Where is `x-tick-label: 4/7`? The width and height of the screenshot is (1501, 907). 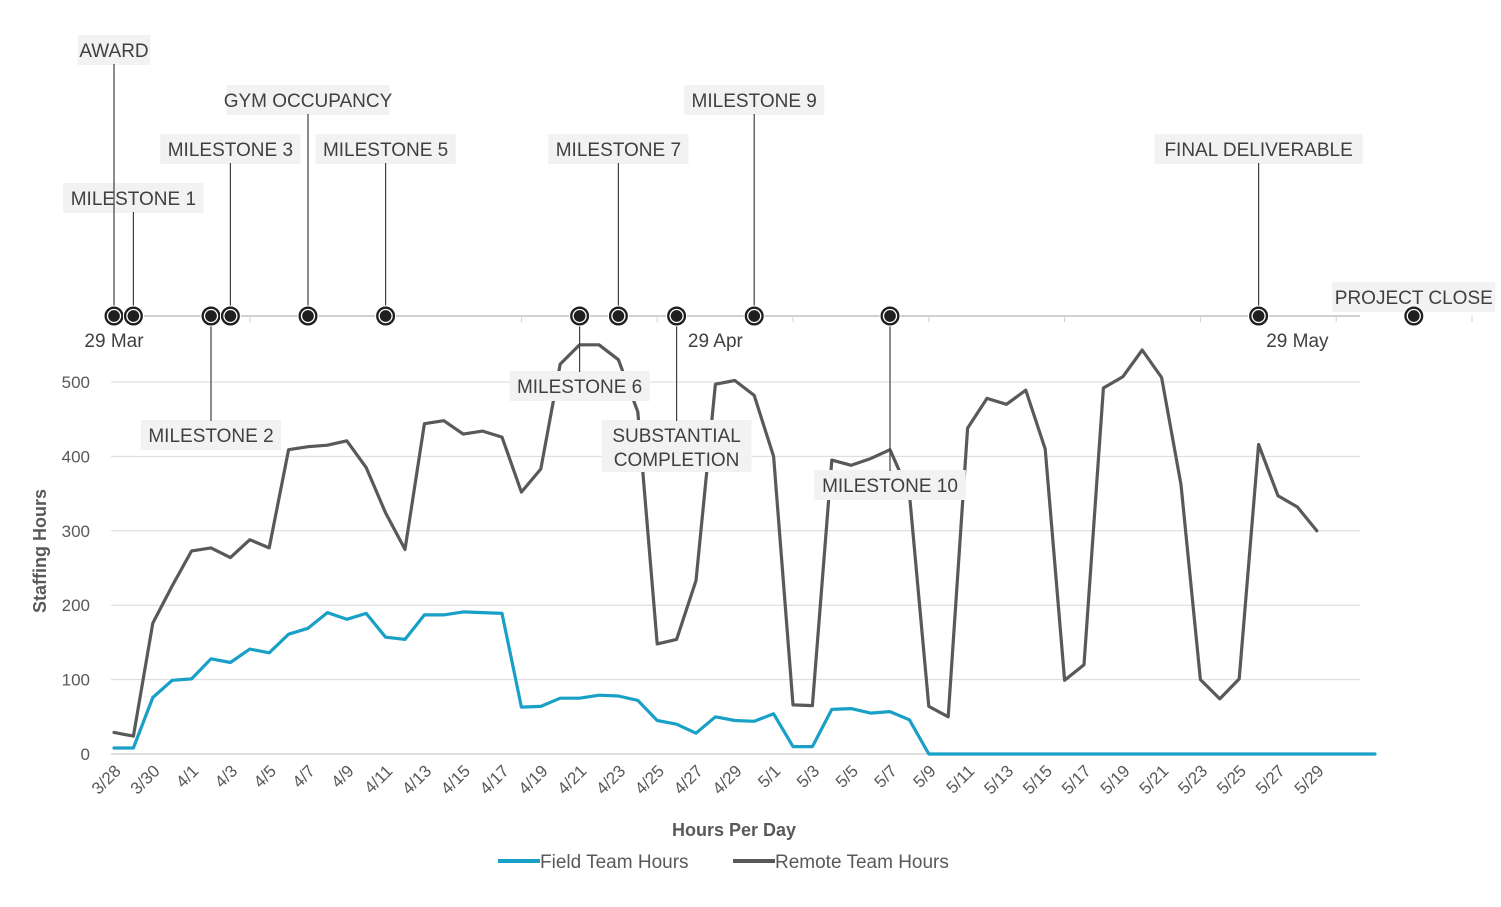 x-tick-label: 4/7 is located at coordinates (304, 776).